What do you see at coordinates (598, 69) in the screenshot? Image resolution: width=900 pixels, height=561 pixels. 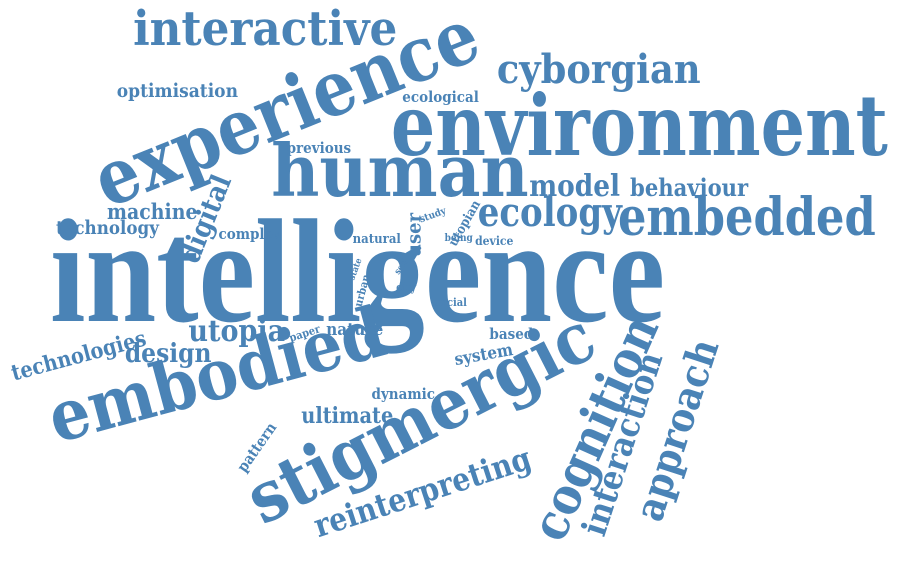 I see `word-cyborgian: cyborgian` at bounding box center [598, 69].